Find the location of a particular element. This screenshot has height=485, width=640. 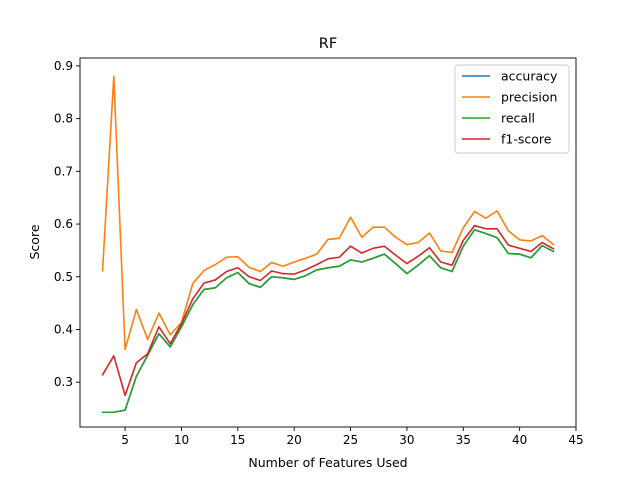

y-tick-label: 0.4 is located at coordinates (63, 329).